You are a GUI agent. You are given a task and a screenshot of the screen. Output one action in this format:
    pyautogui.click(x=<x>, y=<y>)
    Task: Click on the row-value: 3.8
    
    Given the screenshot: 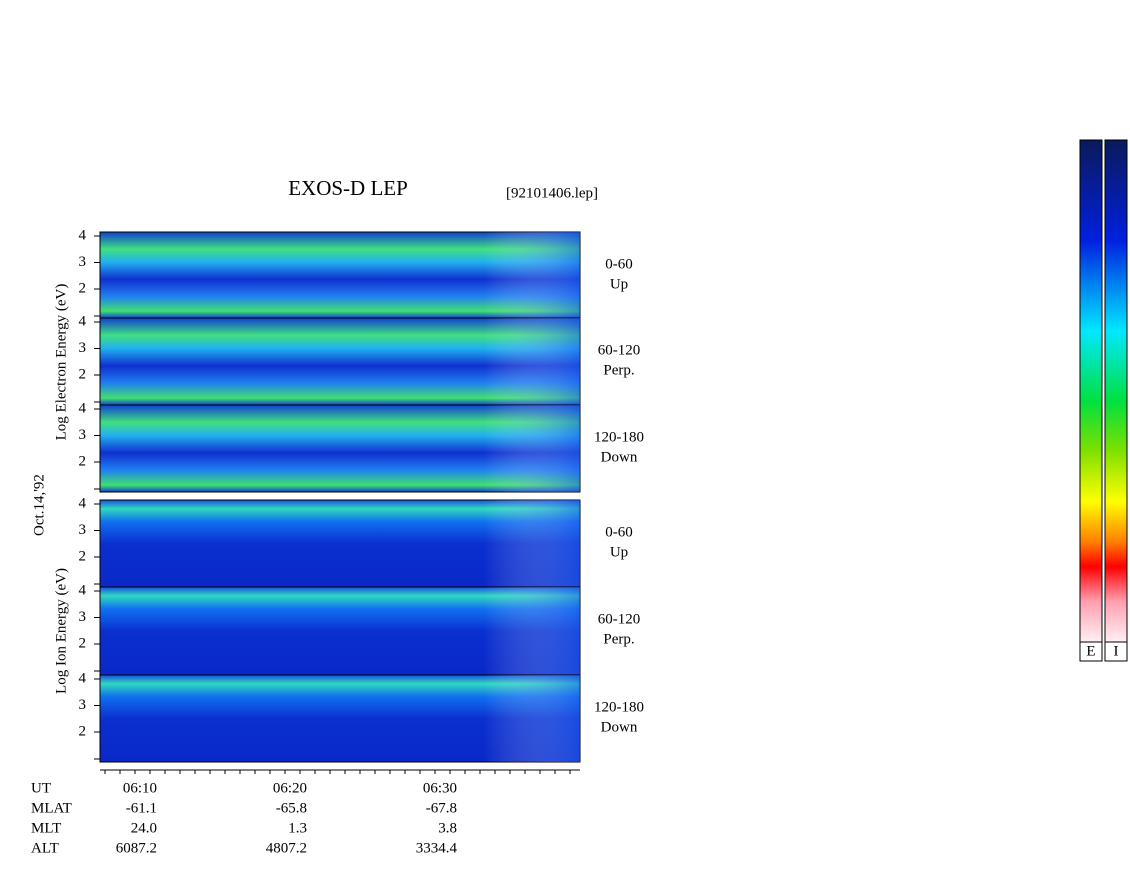 What is the action you would take?
    pyautogui.click(x=447, y=828)
    